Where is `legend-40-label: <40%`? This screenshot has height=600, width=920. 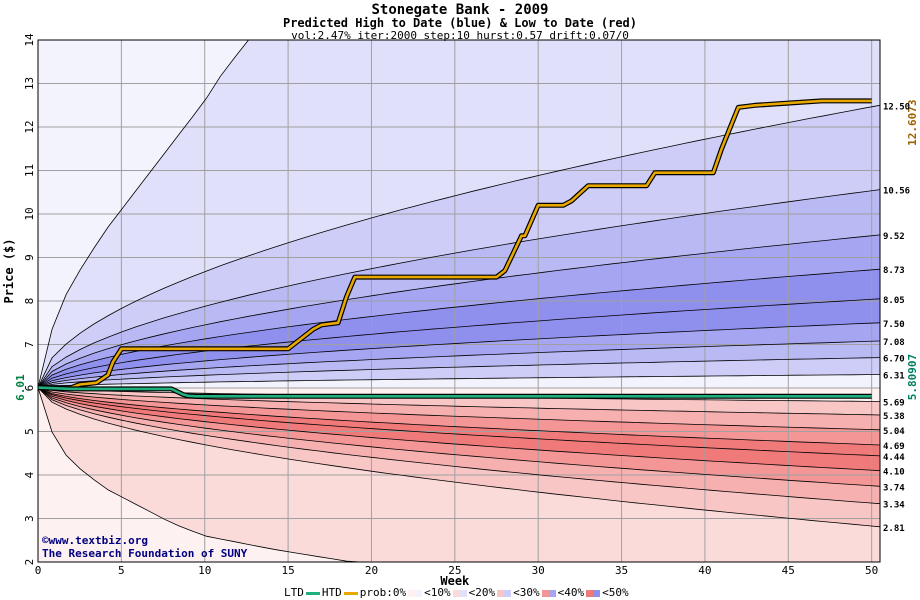
legend-40-label: <40% is located at coordinates (571, 592).